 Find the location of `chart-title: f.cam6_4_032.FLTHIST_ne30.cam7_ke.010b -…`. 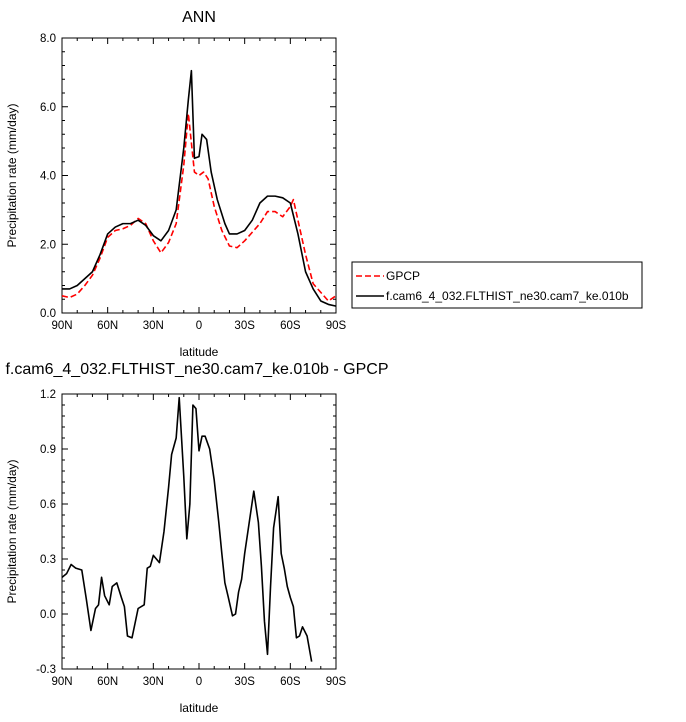

chart-title: f.cam6_4_032.FLTHIST_ne30.cam7_ke.010b -… is located at coordinates (196, 369).